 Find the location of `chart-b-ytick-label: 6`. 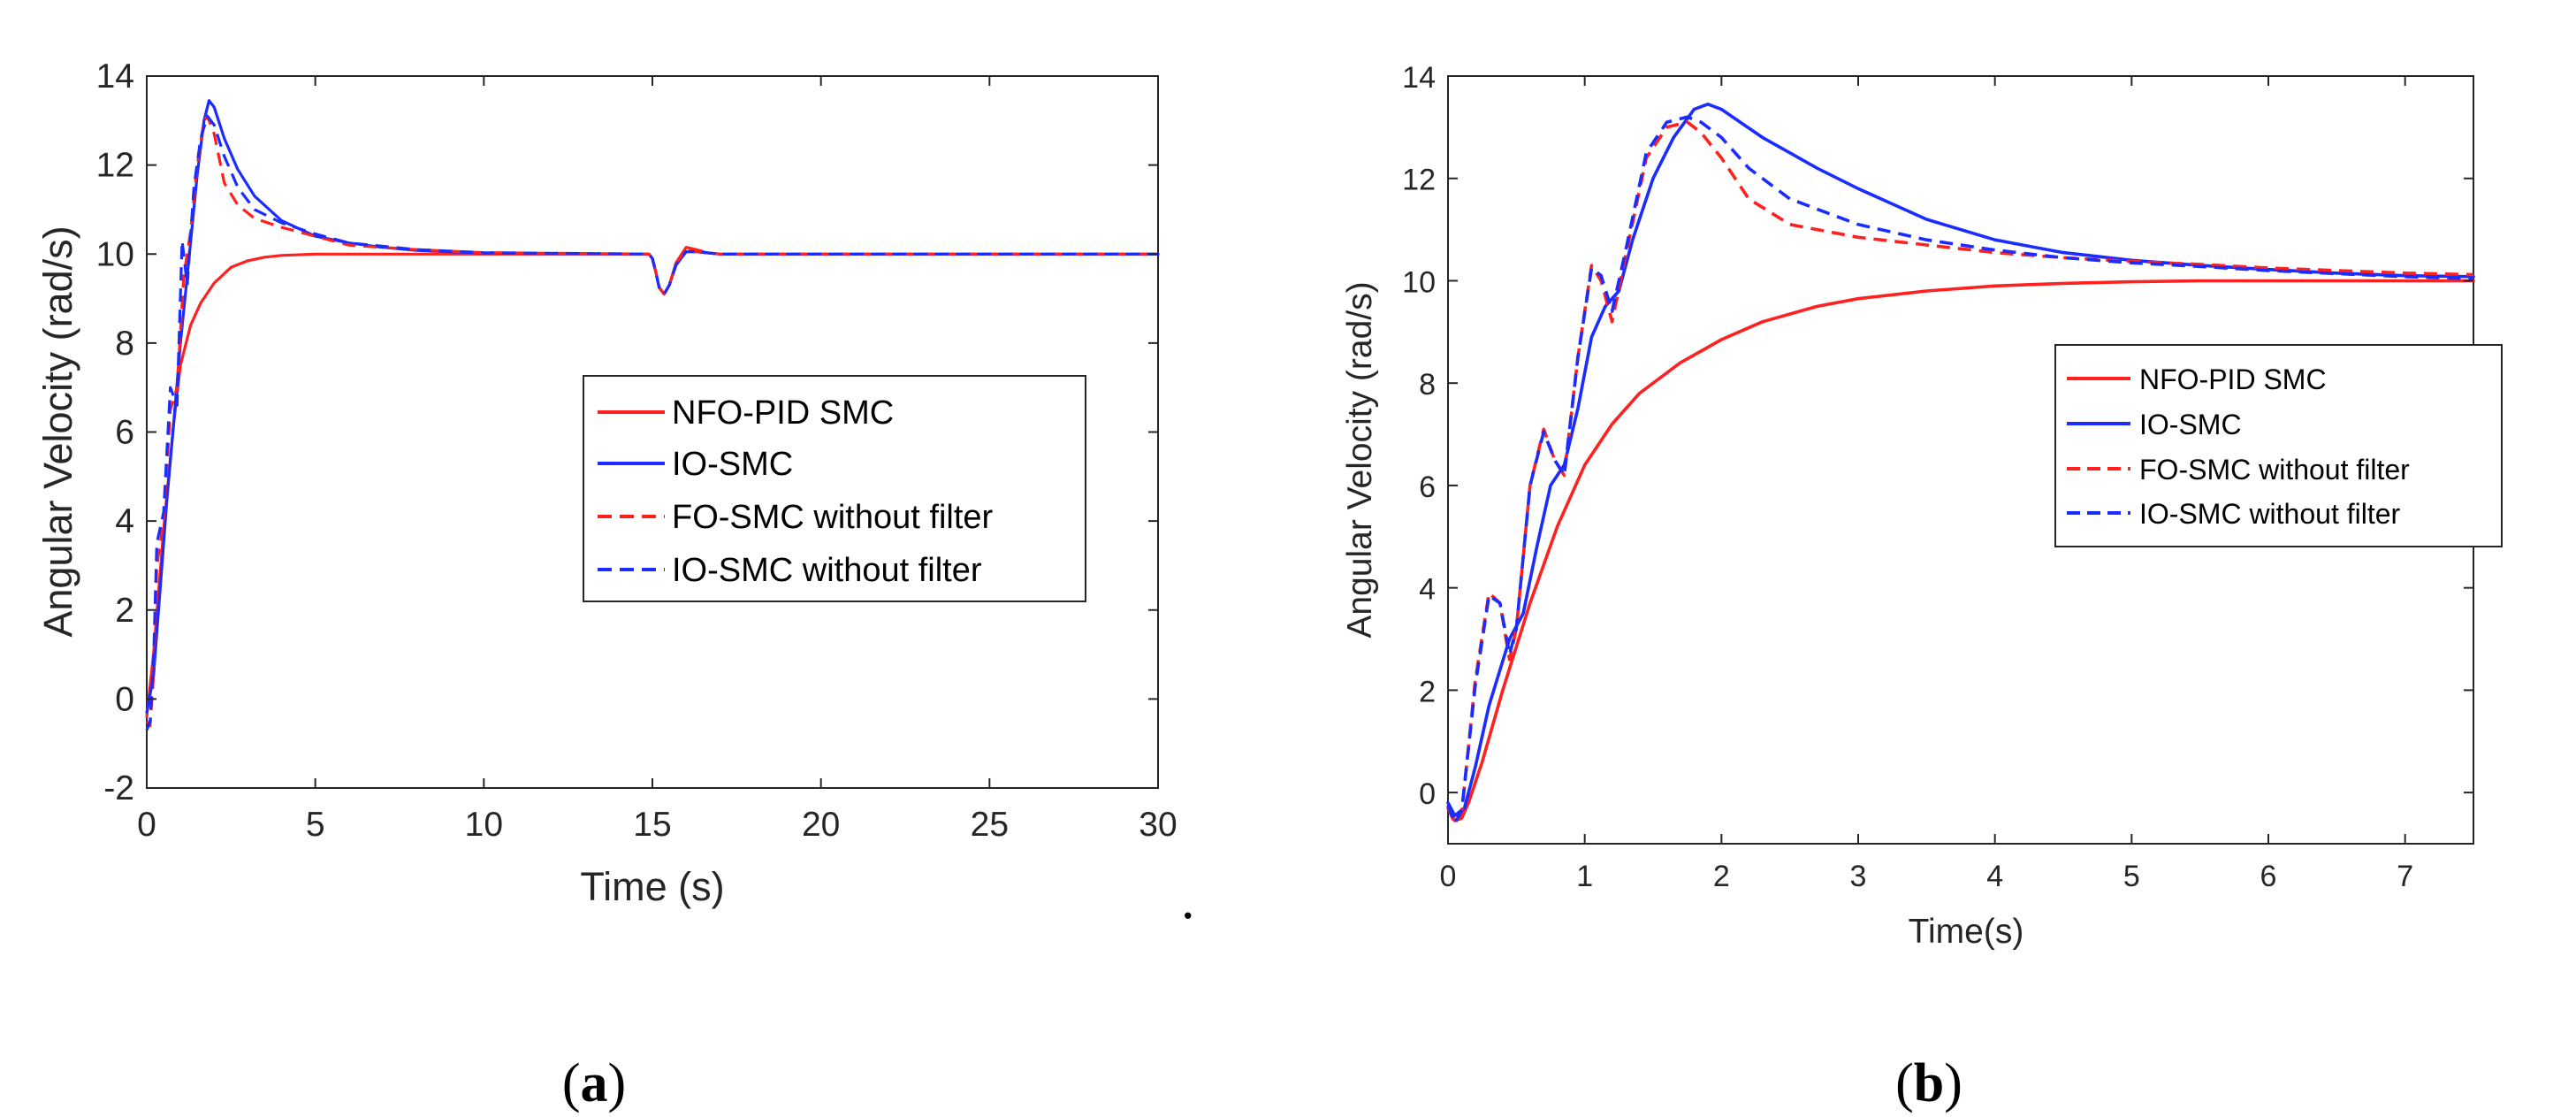

chart-b-ytick-label: 6 is located at coordinates (1427, 487).